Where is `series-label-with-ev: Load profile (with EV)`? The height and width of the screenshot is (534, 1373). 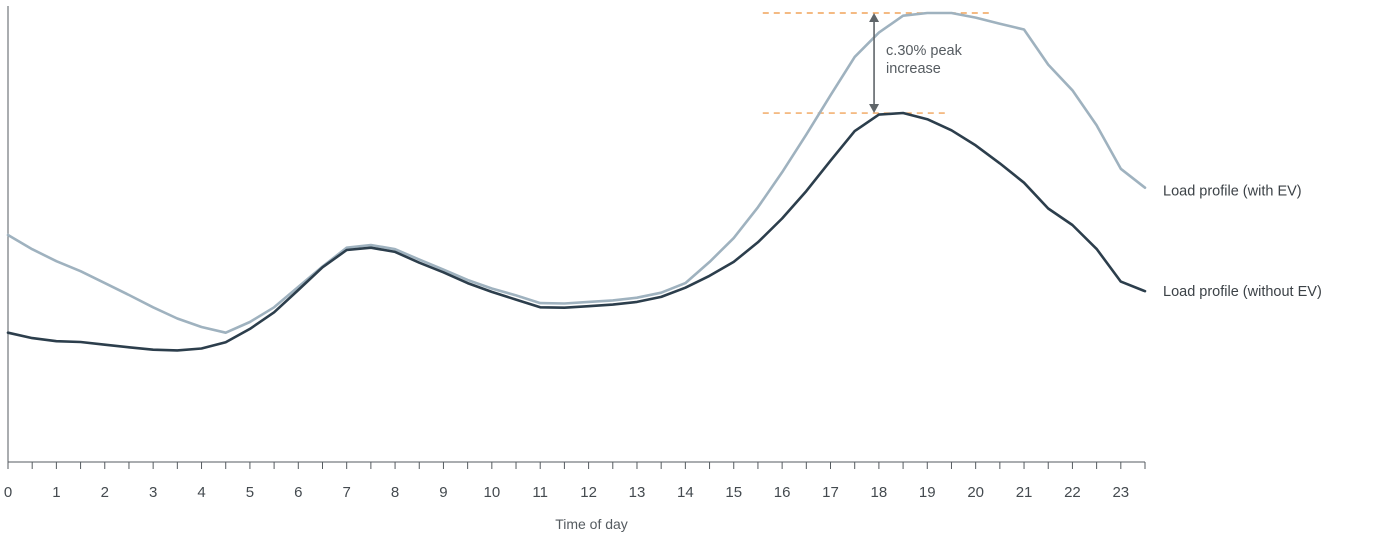 series-label-with-ev: Load profile (with EV) is located at coordinates (1232, 192).